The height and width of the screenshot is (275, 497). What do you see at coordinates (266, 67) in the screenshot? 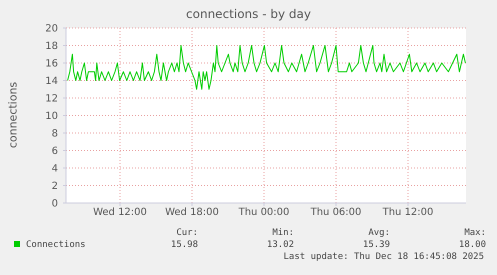
I see `line-series` at bounding box center [266, 67].